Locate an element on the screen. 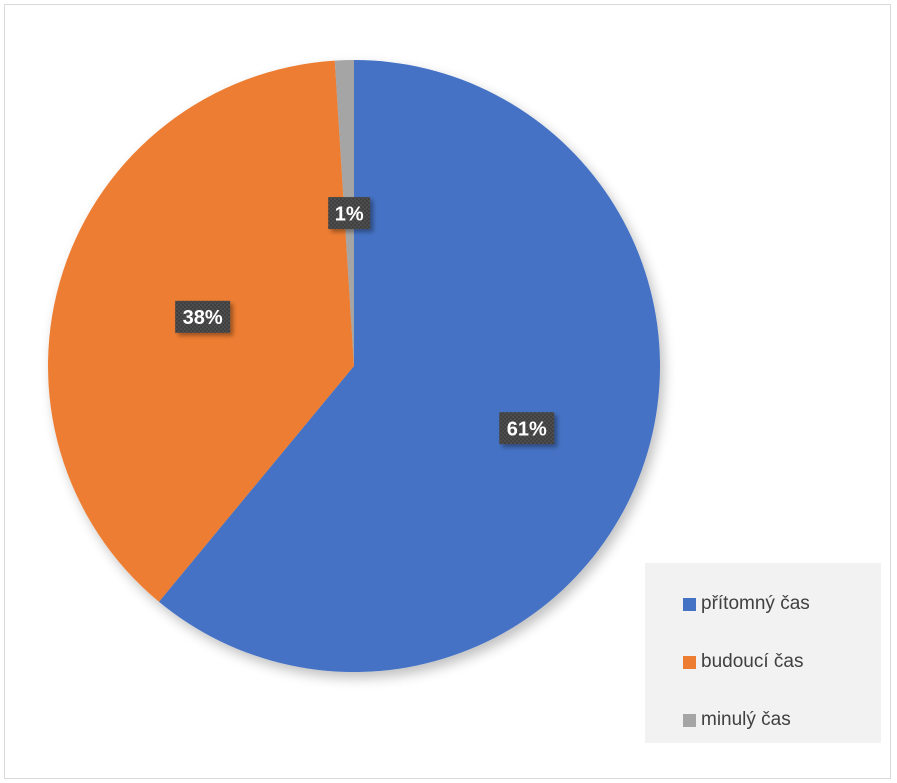 This screenshot has height=783, width=897. legend-label: budoucí čas is located at coordinates (752, 661).